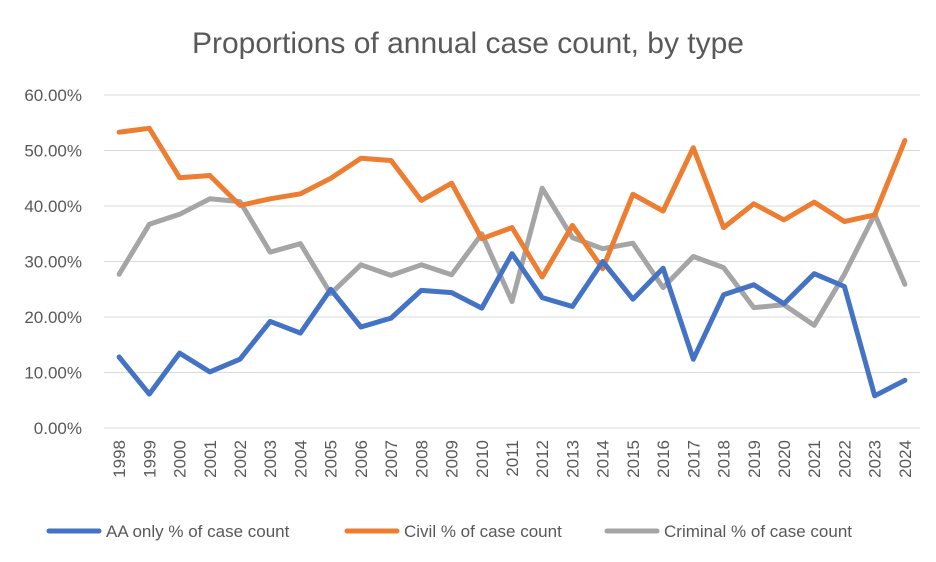  What do you see at coordinates (482, 459) in the screenshot?
I see `x-tick-label: 2010` at bounding box center [482, 459].